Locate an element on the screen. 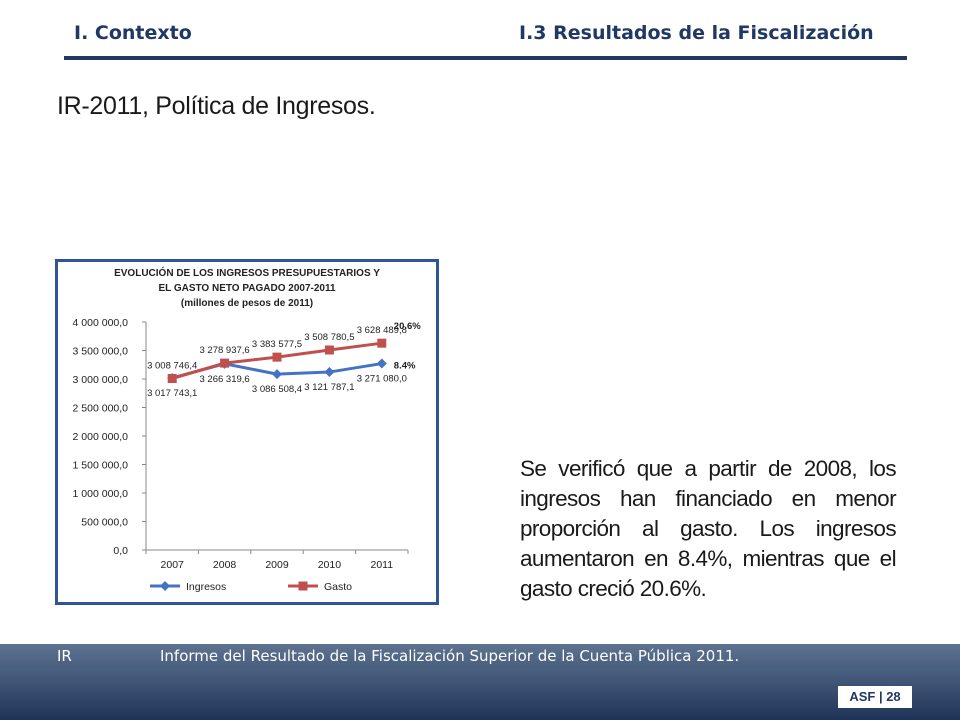 This screenshot has height=720, width=960. data-label-ingresos: 3 266 319,6 is located at coordinates (225, 379).